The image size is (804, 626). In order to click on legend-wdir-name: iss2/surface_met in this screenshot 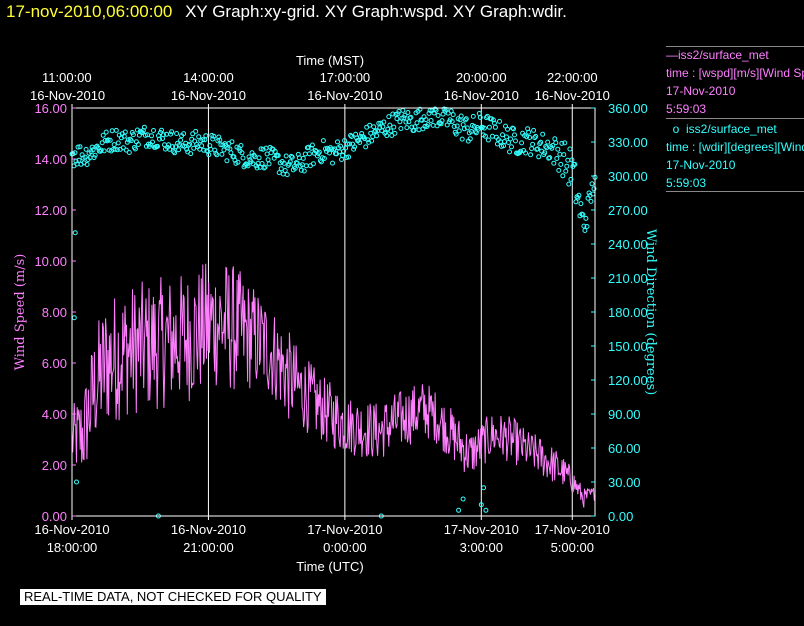, I will do `click(731, 129)`.